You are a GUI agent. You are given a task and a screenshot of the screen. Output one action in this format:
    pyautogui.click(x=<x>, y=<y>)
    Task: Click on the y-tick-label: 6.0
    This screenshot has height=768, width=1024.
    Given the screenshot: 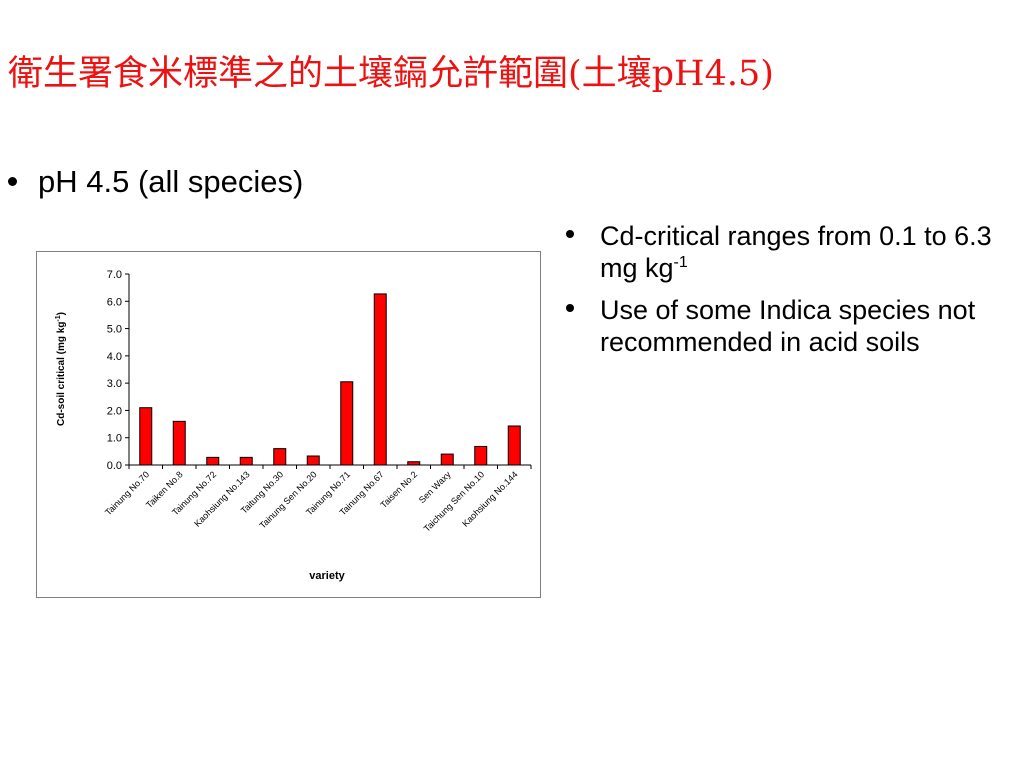 What is the action you would take?
    pyautogui.click(x=114, y=302)
    